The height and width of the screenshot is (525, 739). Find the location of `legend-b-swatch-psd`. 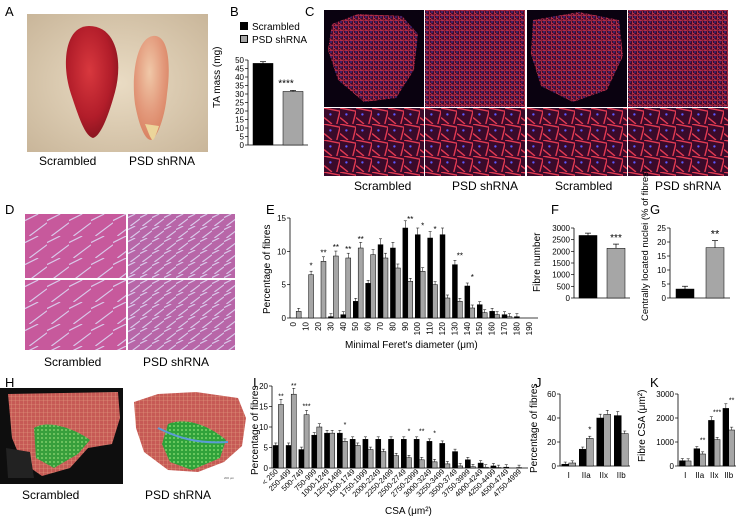

legend-b-swatch-psd is located at coordinates (244, 39).